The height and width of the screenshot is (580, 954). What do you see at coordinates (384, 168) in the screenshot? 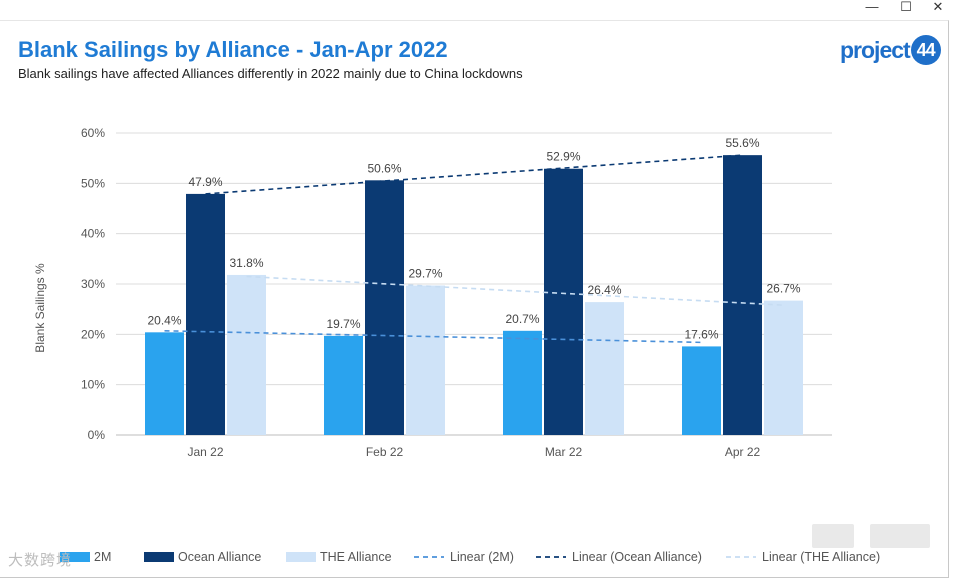
I see `data-label: 50.6%` at bounding box center [384, 168].